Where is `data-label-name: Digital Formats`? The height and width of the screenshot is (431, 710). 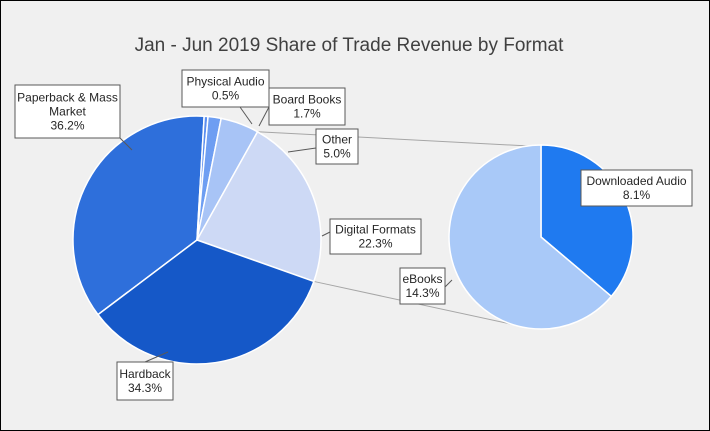 data-label-name: Digital Formats is located at coordinates (375, 230).